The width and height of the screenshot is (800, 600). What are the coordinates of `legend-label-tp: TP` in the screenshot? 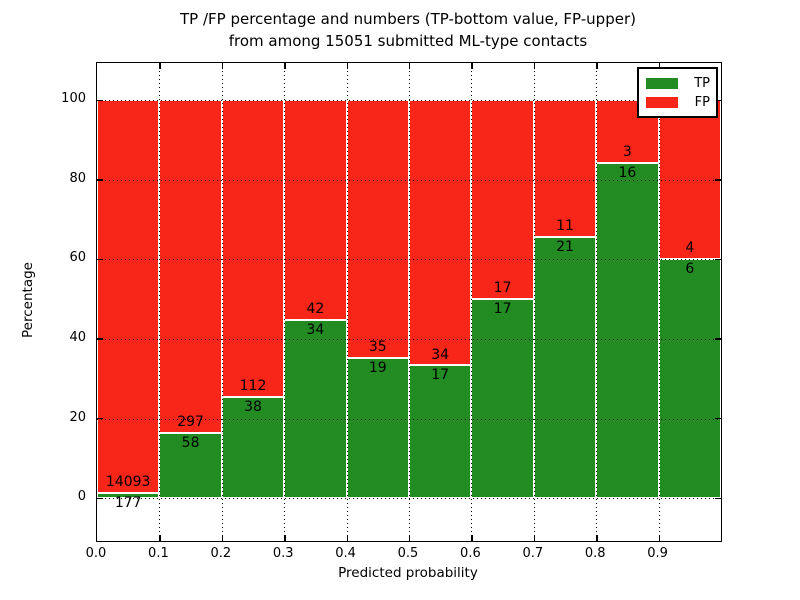 It's located at (702, 83).